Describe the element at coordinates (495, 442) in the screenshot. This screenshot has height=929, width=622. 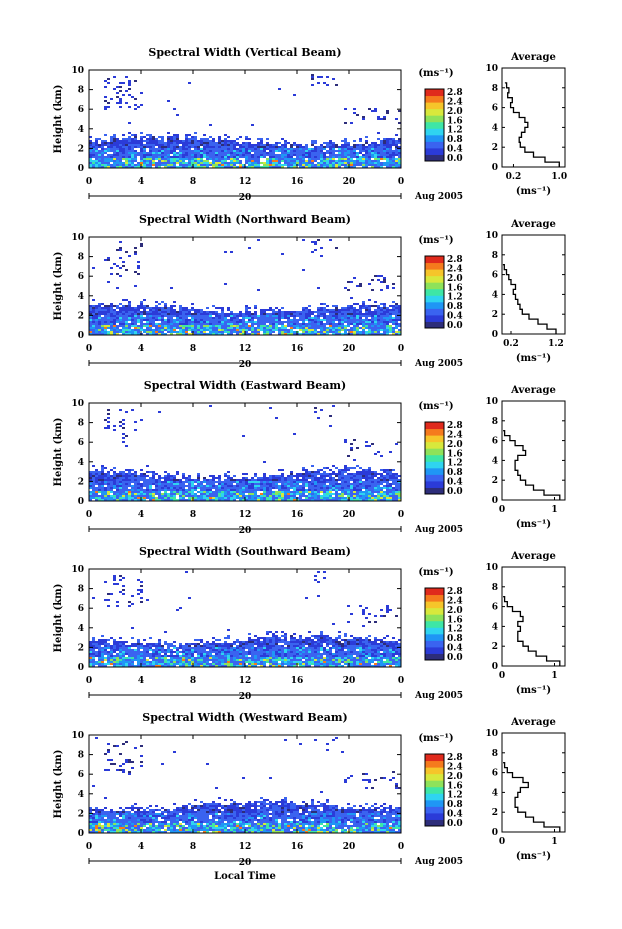
I see `profile-y-tick-label: 6` at that location.